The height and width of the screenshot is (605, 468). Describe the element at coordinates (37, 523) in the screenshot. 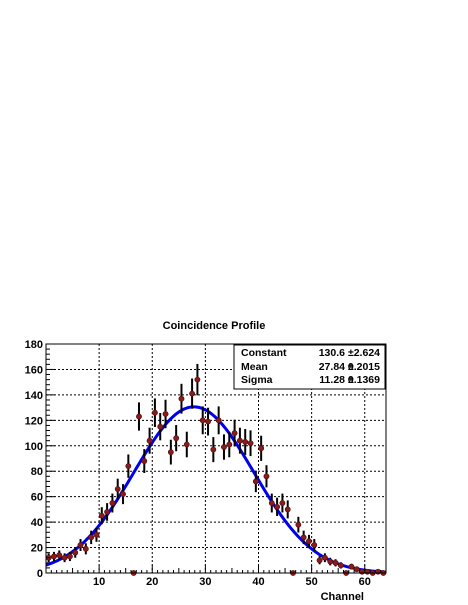

I see `y-tick-label: 40` at that location.